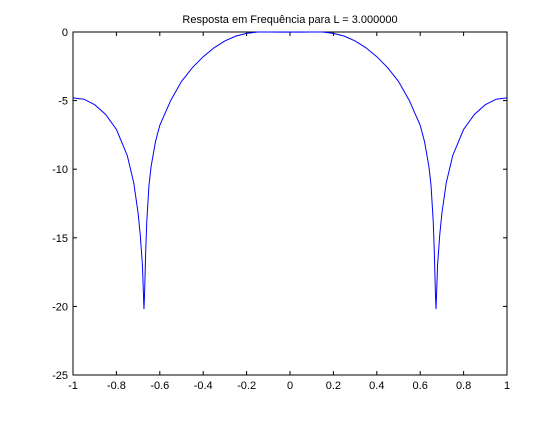 The height and width of the screenshot is (425, 560). I want to click on x-tick-label: 1, so click(507, 386).